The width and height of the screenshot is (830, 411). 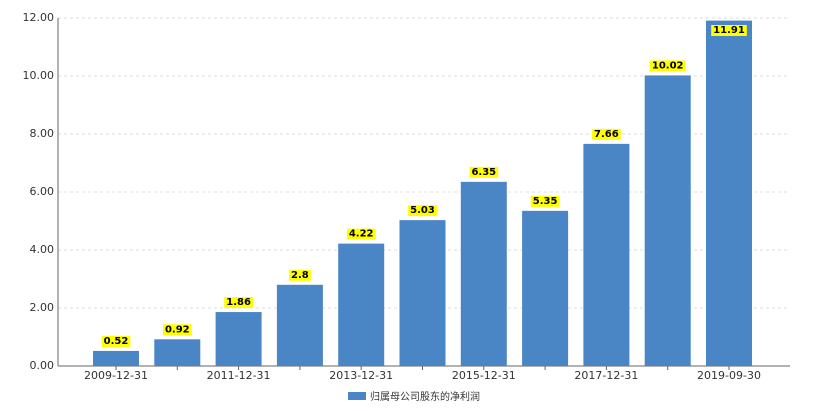 What do you see at coordinates (39, 17) in the screenshot?
I see `y-tick-label: 12.00` at bounding box center [39, 17].